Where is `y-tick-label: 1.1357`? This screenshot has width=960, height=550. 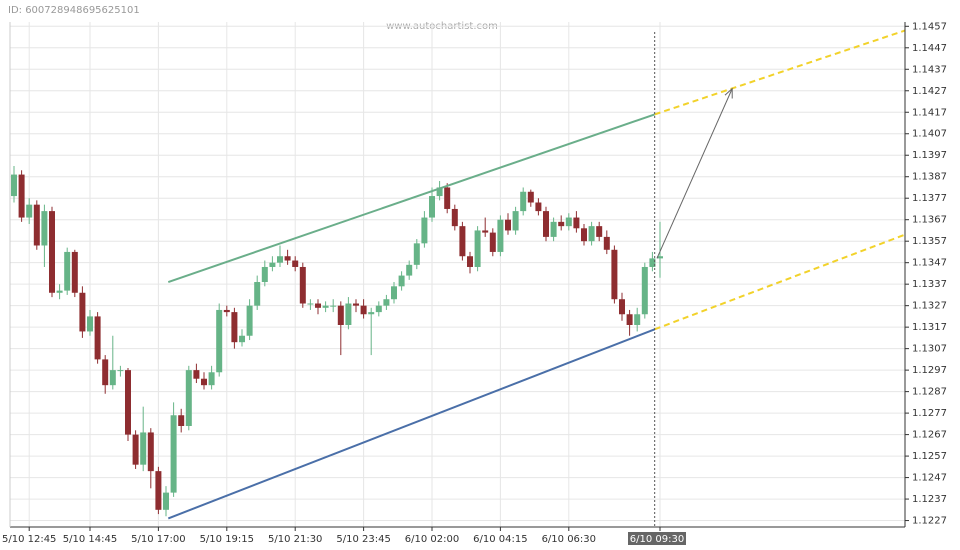
y-tick-label: 1.1357 is located at coordinates (929, 241).